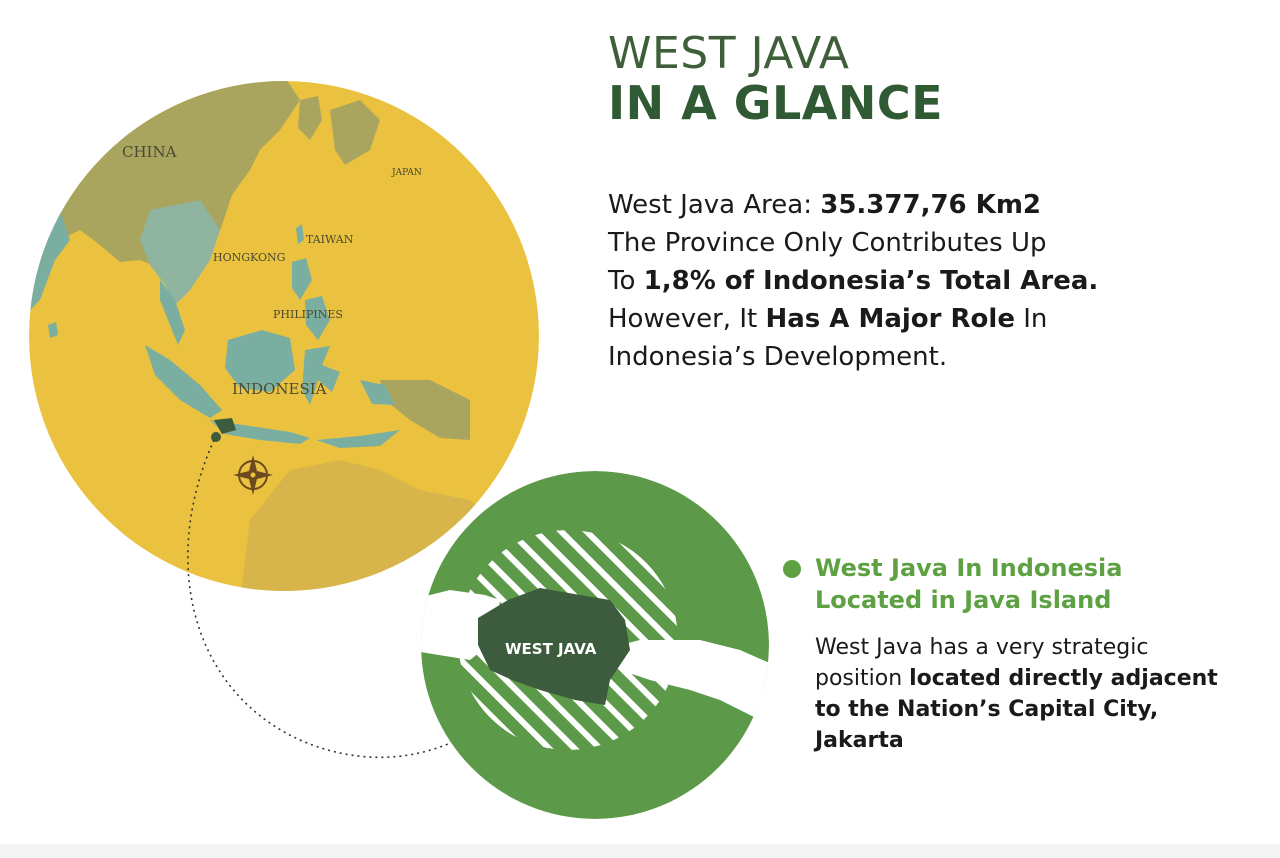 Image resolution: width=1280 pixels, height=858 pixels. I want to click on malay-peninsula, so click(172, 312).